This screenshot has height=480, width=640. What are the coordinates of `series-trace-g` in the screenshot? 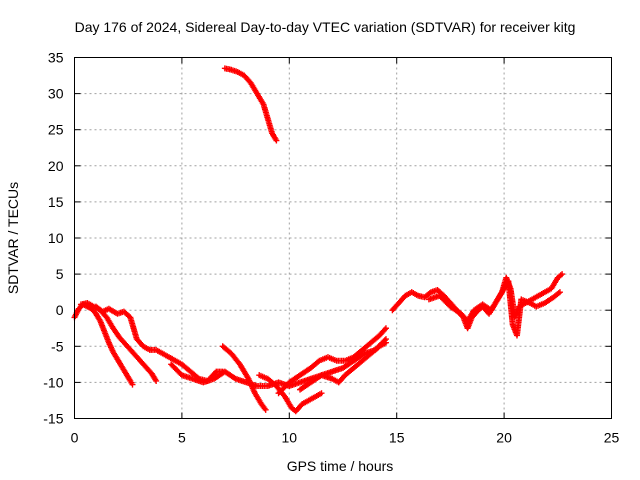 It's located at (332, 361).